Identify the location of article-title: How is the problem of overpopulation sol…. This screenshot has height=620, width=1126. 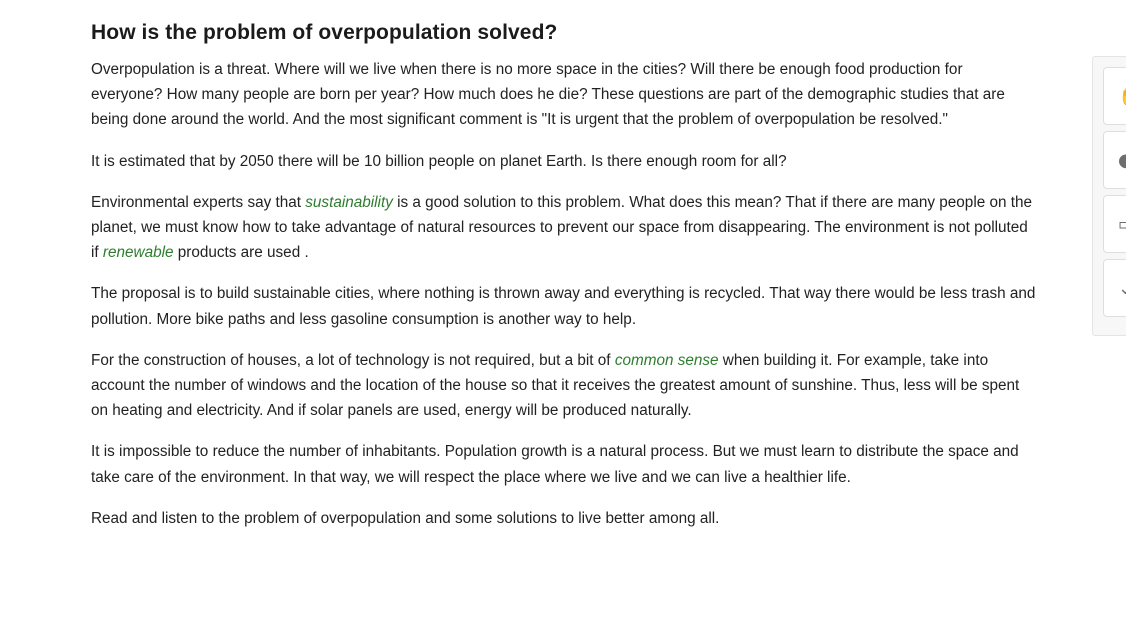
(324, 32).